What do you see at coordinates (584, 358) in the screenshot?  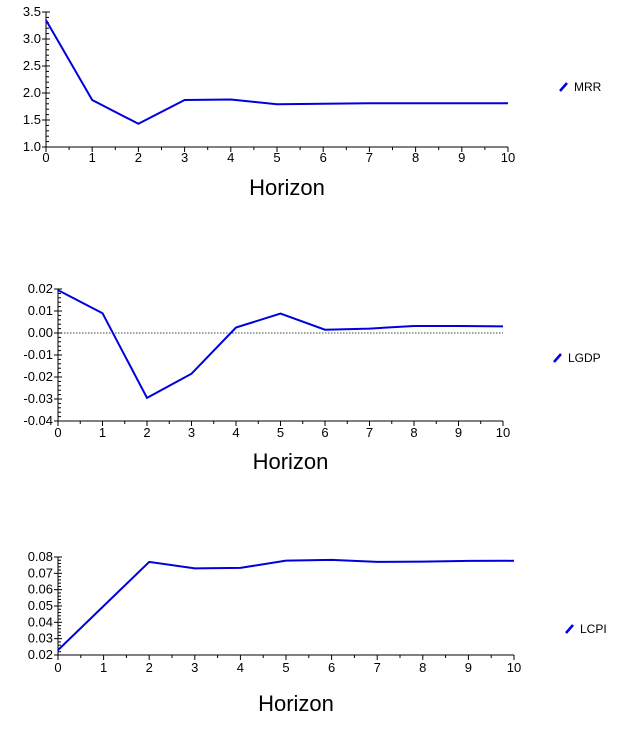 I see `legend-label: LGDP` at bounding box center [584, 358].